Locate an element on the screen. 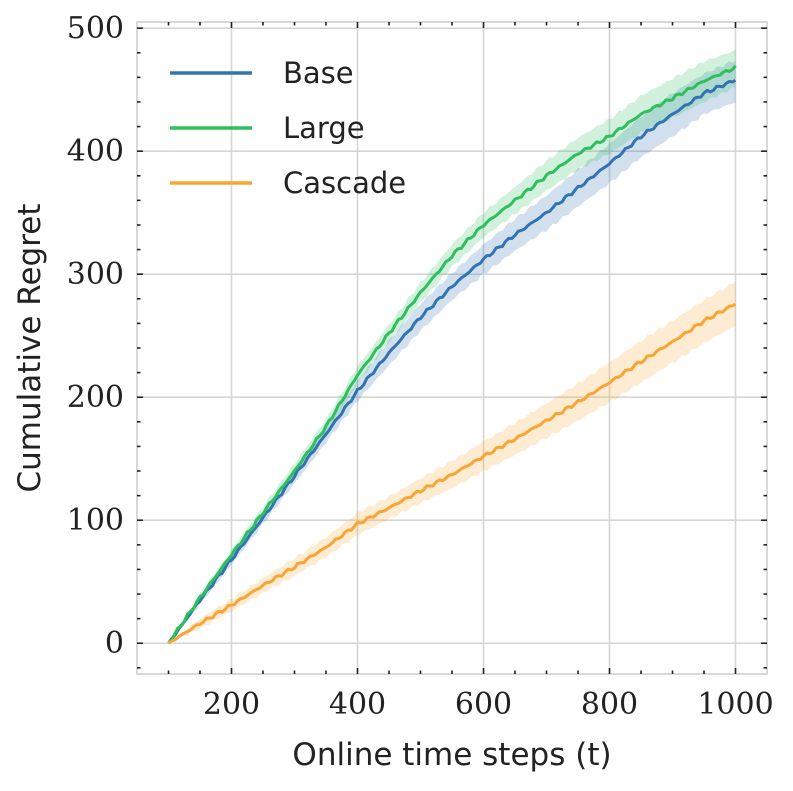 The image size is (793, 791). x-tick-label: 400 is located at coordinates (357, 704).